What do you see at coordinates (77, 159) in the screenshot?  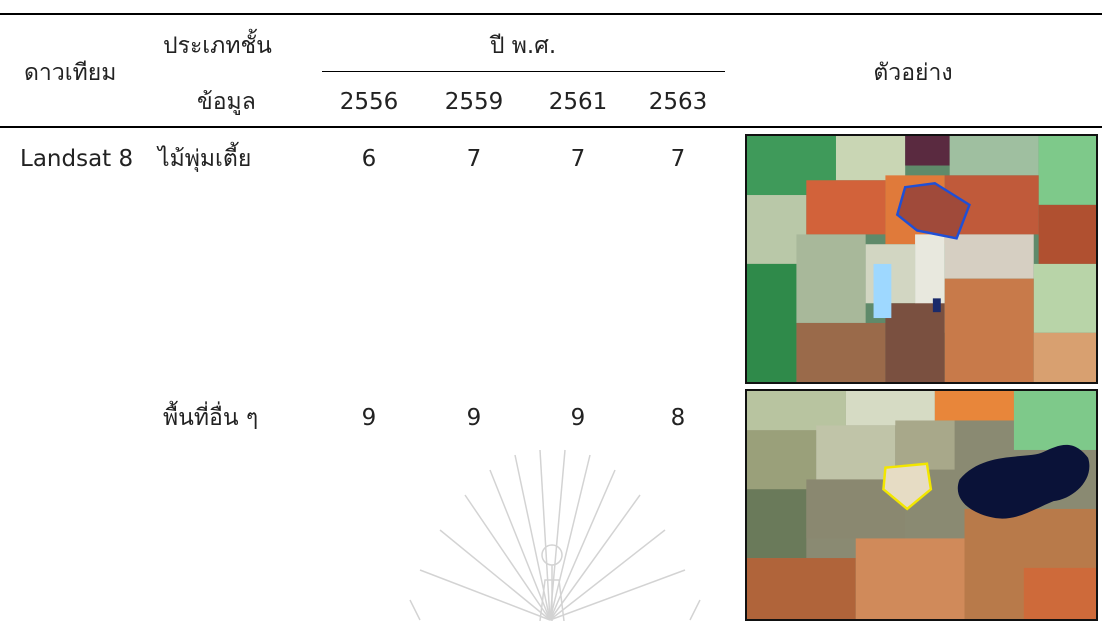 I see `row-satellite: Landsat 8` at bounding box center [77, 159].